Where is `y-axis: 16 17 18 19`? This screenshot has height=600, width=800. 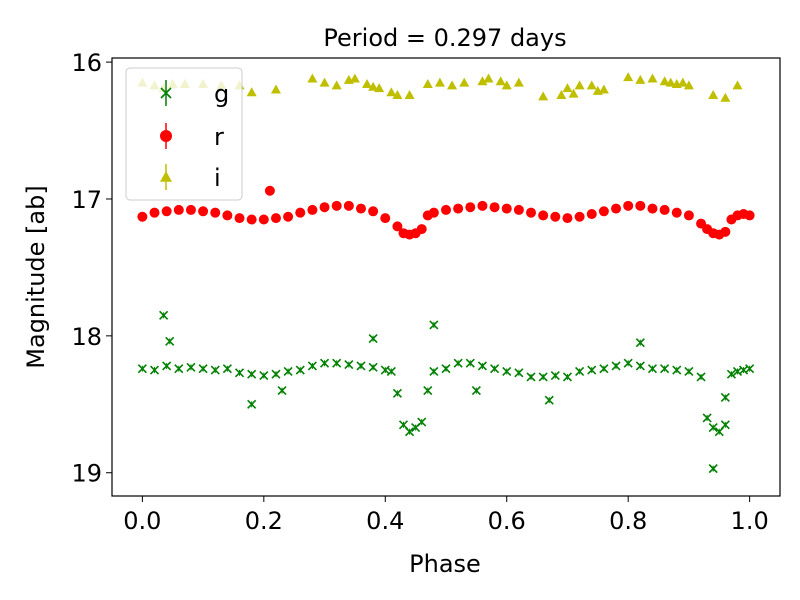 y-axis: 16 17 18 19 is located at coordinates (91, 268).